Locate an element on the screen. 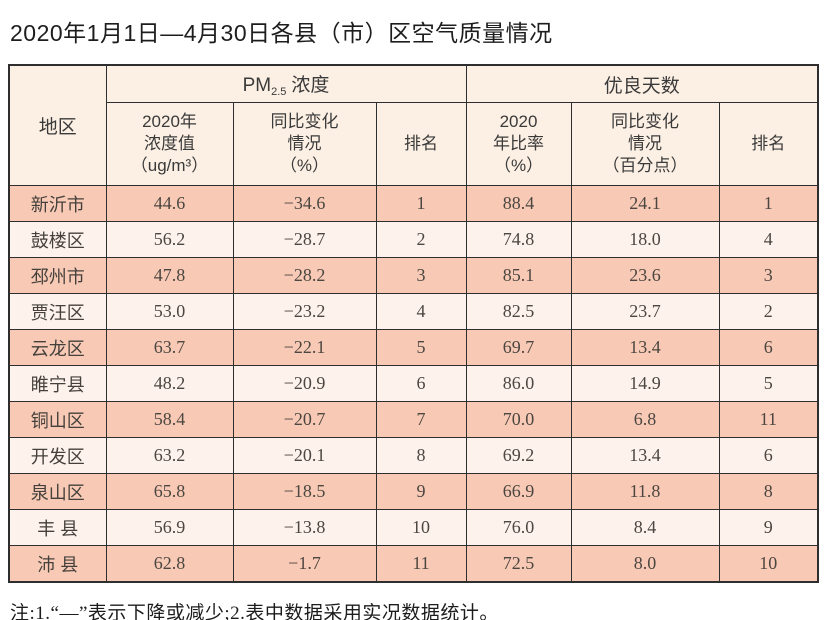 This screenshot has height=620, width=825. ratio-cell: 69.7 is located at coordinates (518, 347).